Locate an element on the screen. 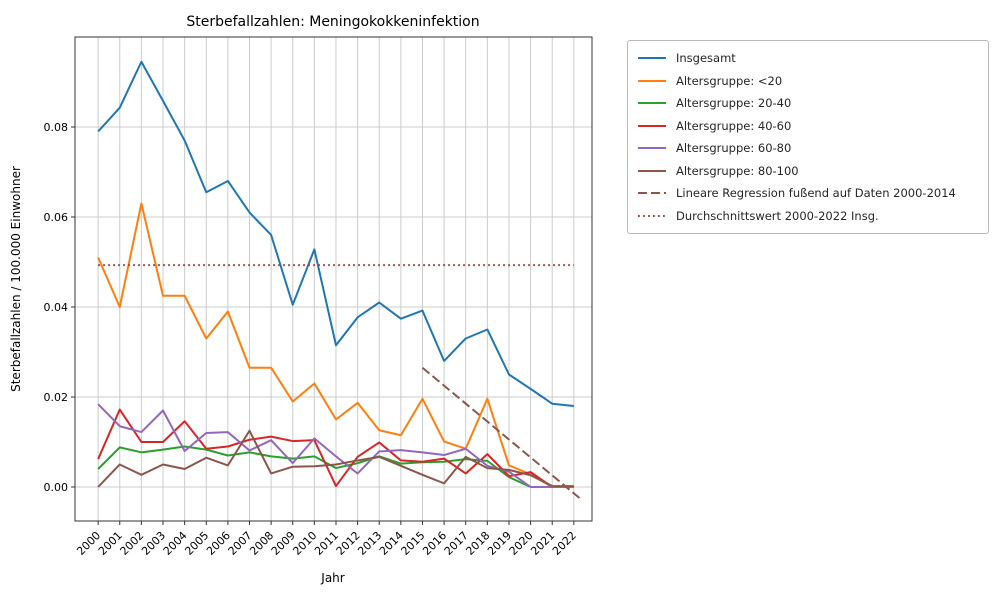 The height and width of the screenshot is (604, 1000). legend-label: Altersgruppe: 20-40 is located at coordinates (734, 103).